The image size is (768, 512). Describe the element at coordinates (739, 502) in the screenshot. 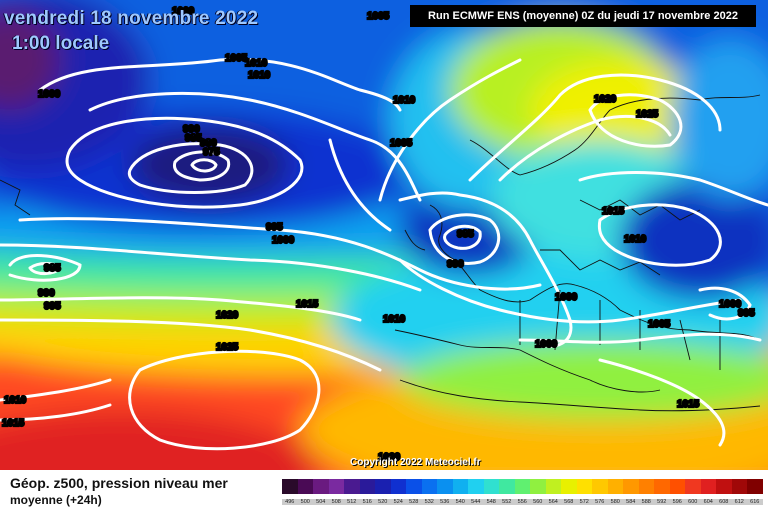

I see `scale-level-label: 612` at that location.